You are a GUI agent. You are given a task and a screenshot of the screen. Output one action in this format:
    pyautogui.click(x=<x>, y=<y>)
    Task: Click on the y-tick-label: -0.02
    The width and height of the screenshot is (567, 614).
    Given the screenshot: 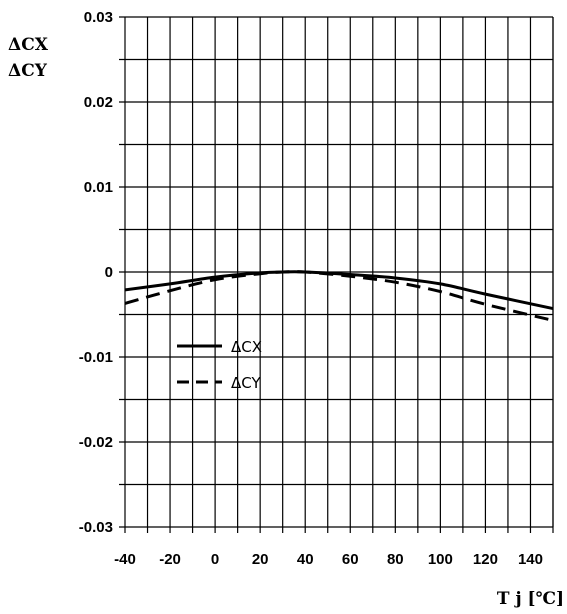 What is the action you would take?
    pyautogui.click(x=96, y=442)
    